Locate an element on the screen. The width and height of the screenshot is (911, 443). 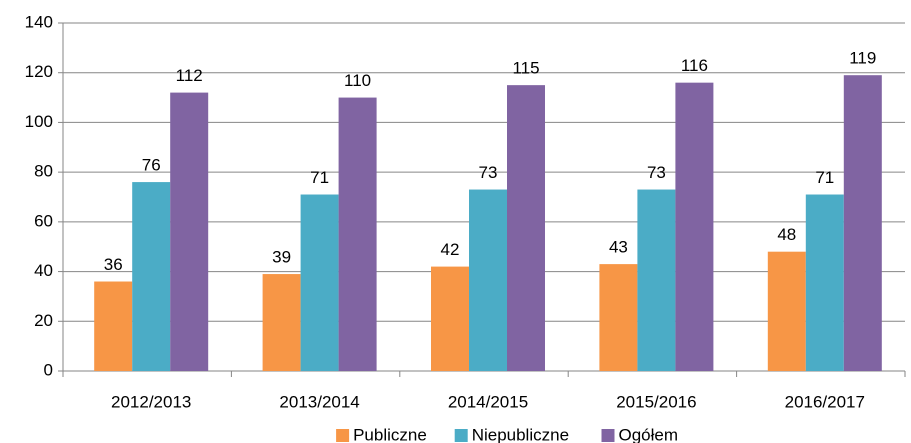
y-tick-label: 100 is located at coordinates (39, 121).